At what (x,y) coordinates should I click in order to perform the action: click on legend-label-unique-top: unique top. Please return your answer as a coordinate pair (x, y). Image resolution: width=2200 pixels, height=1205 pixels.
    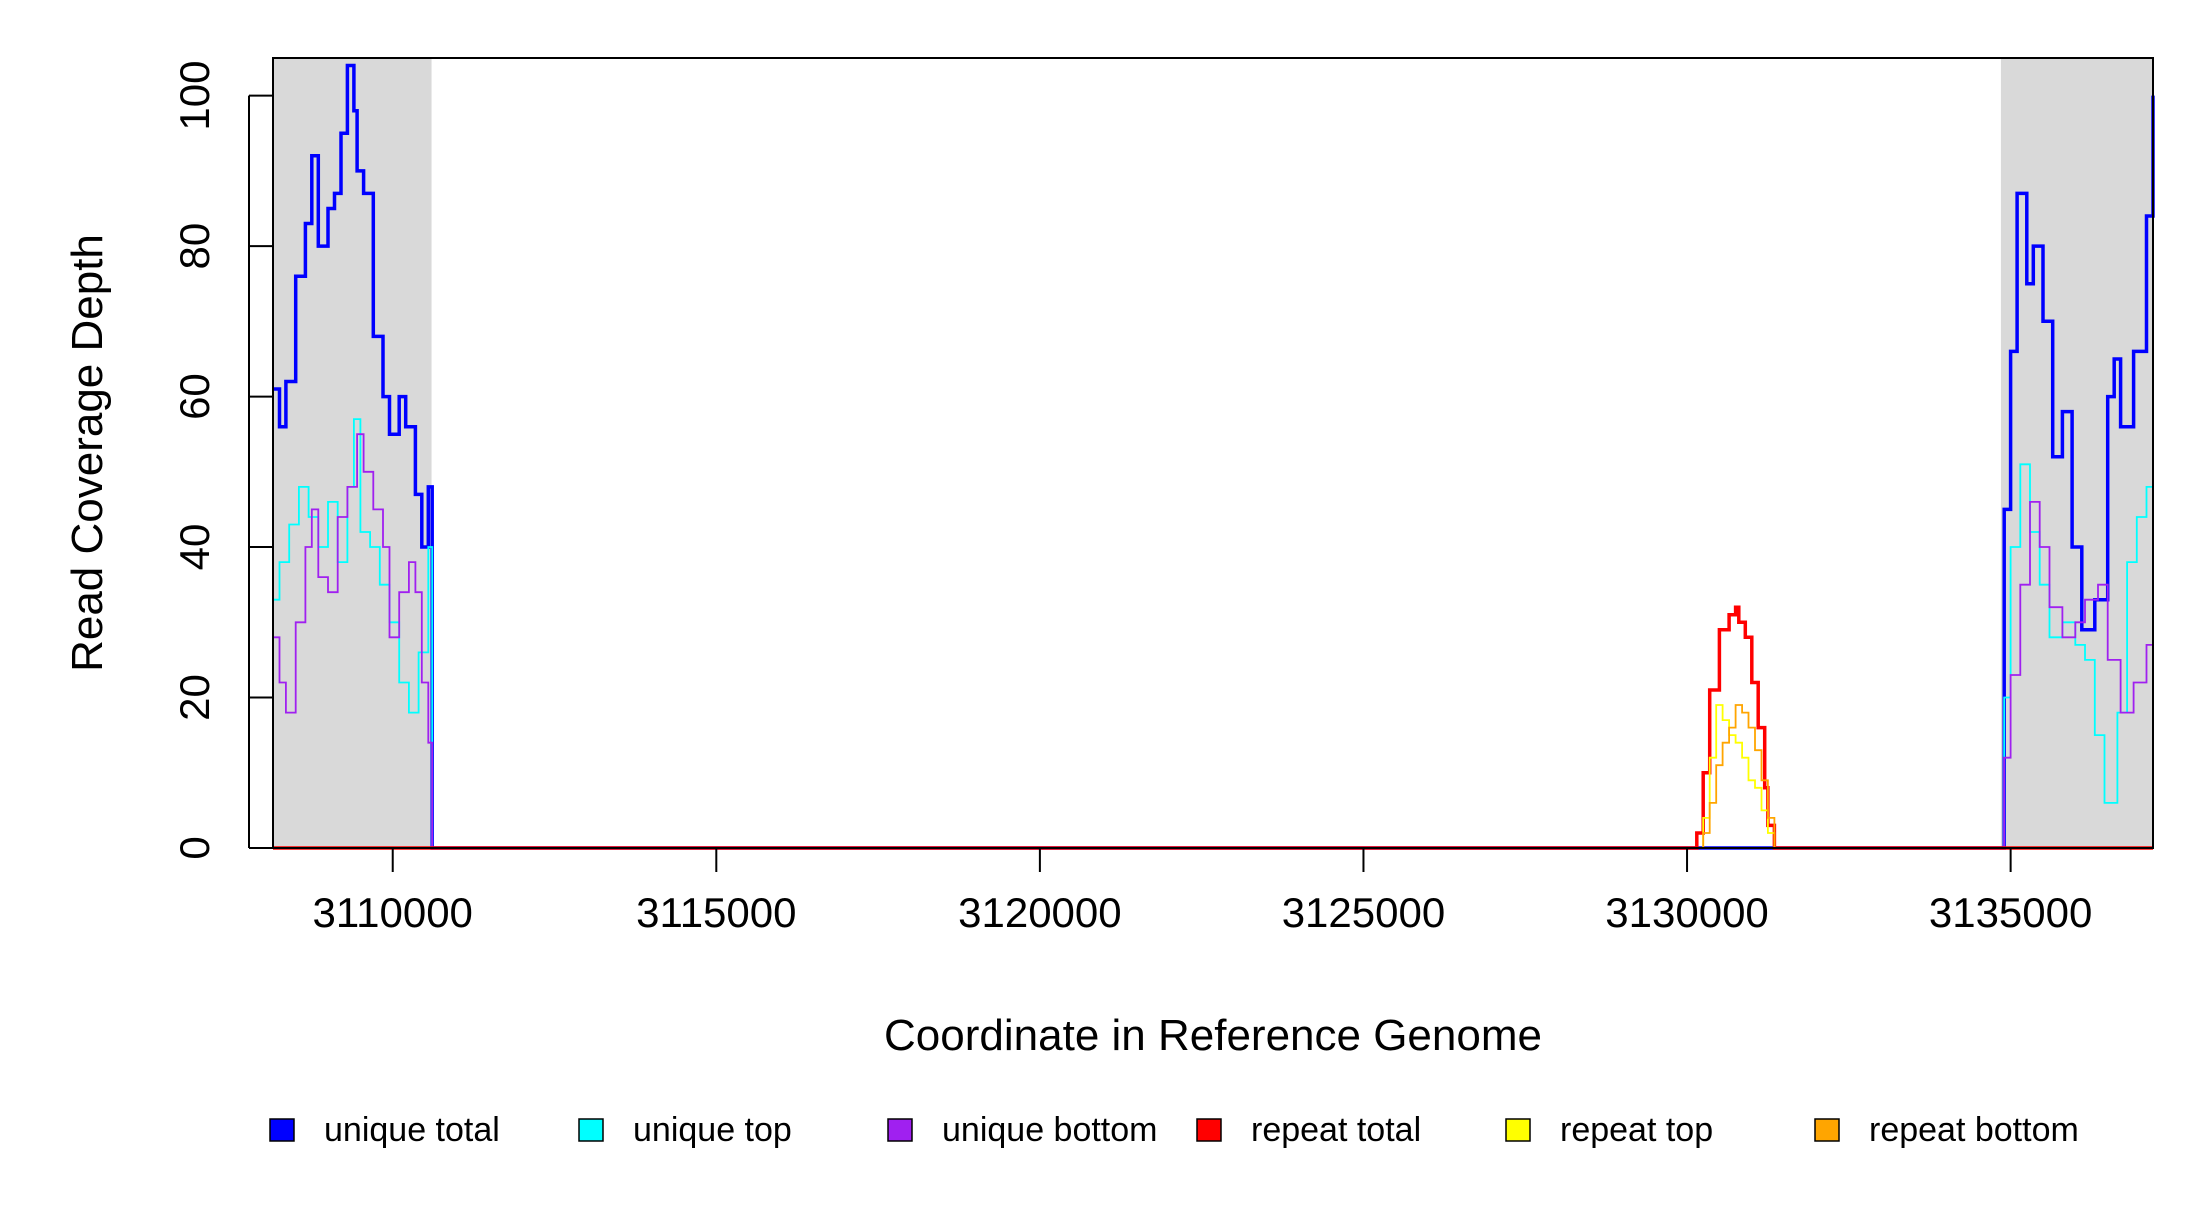
    Looking at the image, I should click on (712, 1130).